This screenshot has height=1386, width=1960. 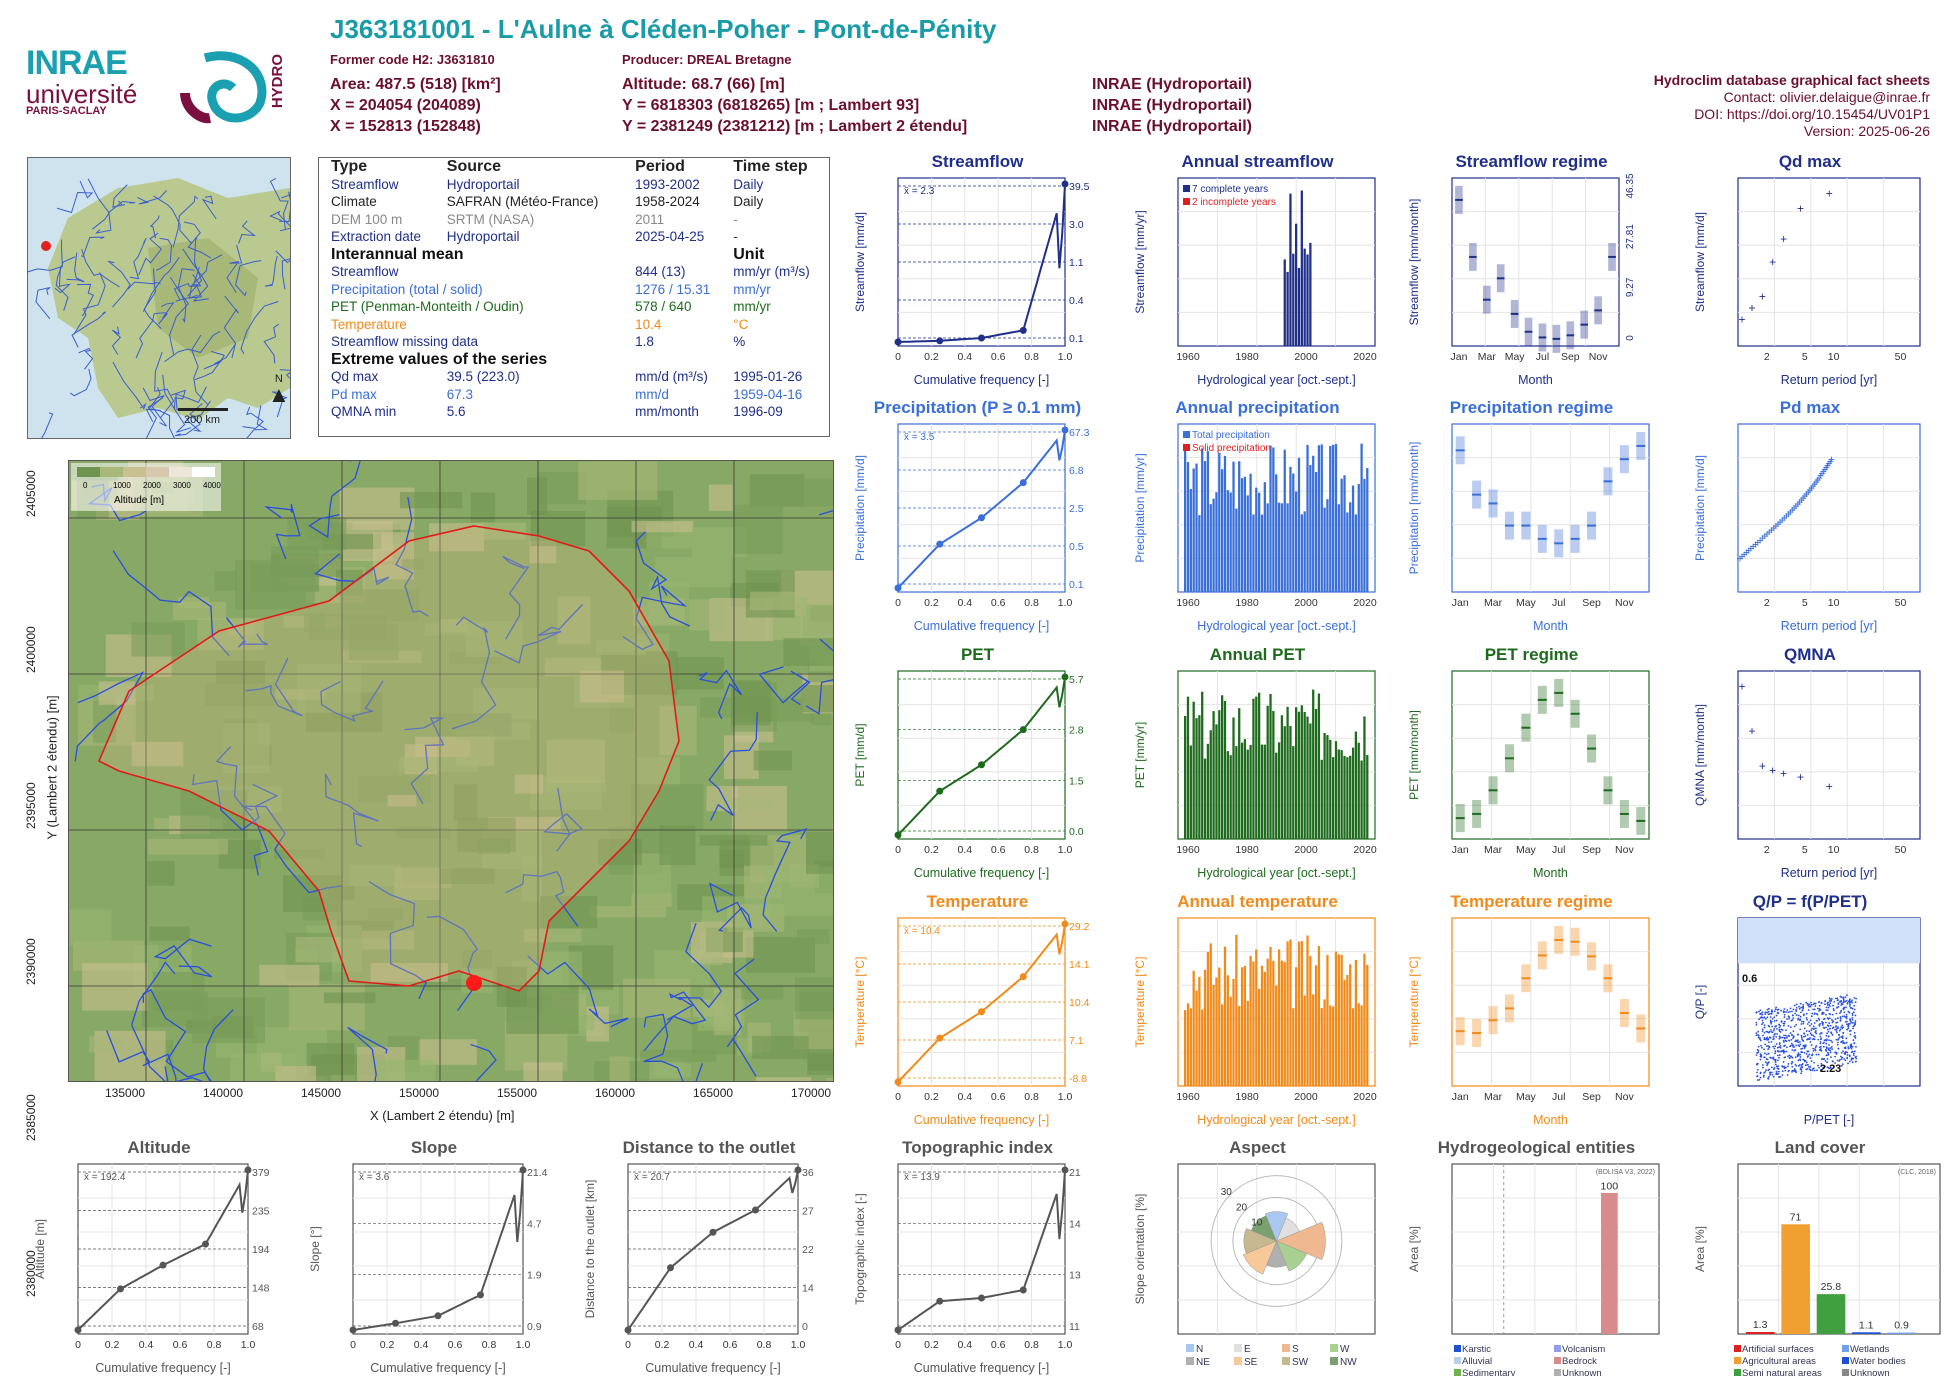 What do you see at coordinates (1306, 603) in the screenshot?
I see `year-tick: 2000` at bounding box center [1306, 603].